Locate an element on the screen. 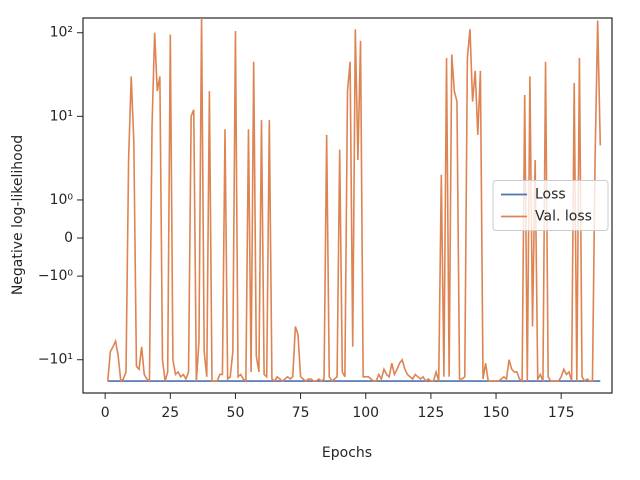 The image size is (640, 480). y-tick-label: −10¹ is located at coordinates (55, 360).